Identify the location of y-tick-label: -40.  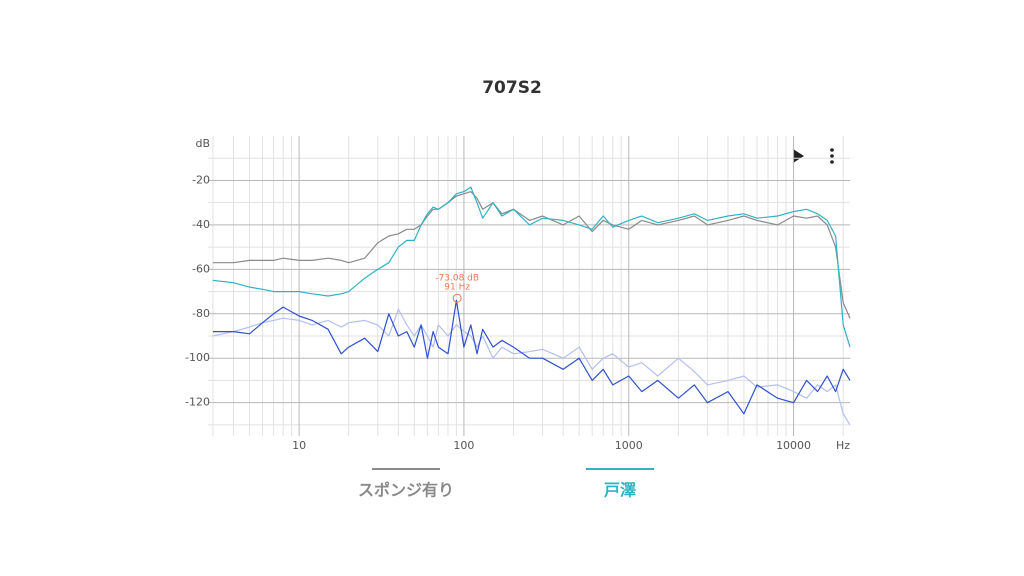
(201, 224).